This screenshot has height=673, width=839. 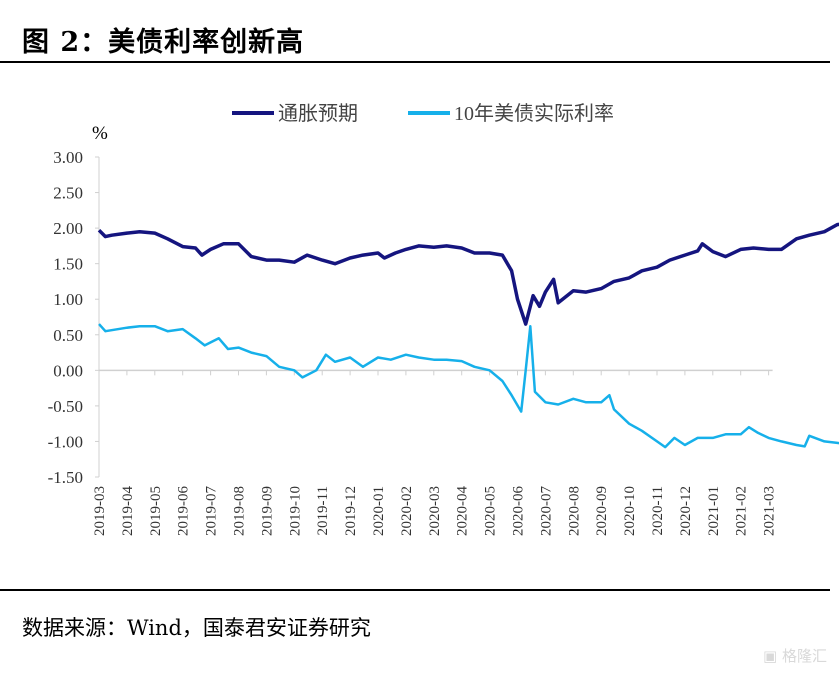 What do you see at coordinates (602, 511) in the screenshot?
I see `x-tick-label: 2020-09` at bounding box center [602, 511].